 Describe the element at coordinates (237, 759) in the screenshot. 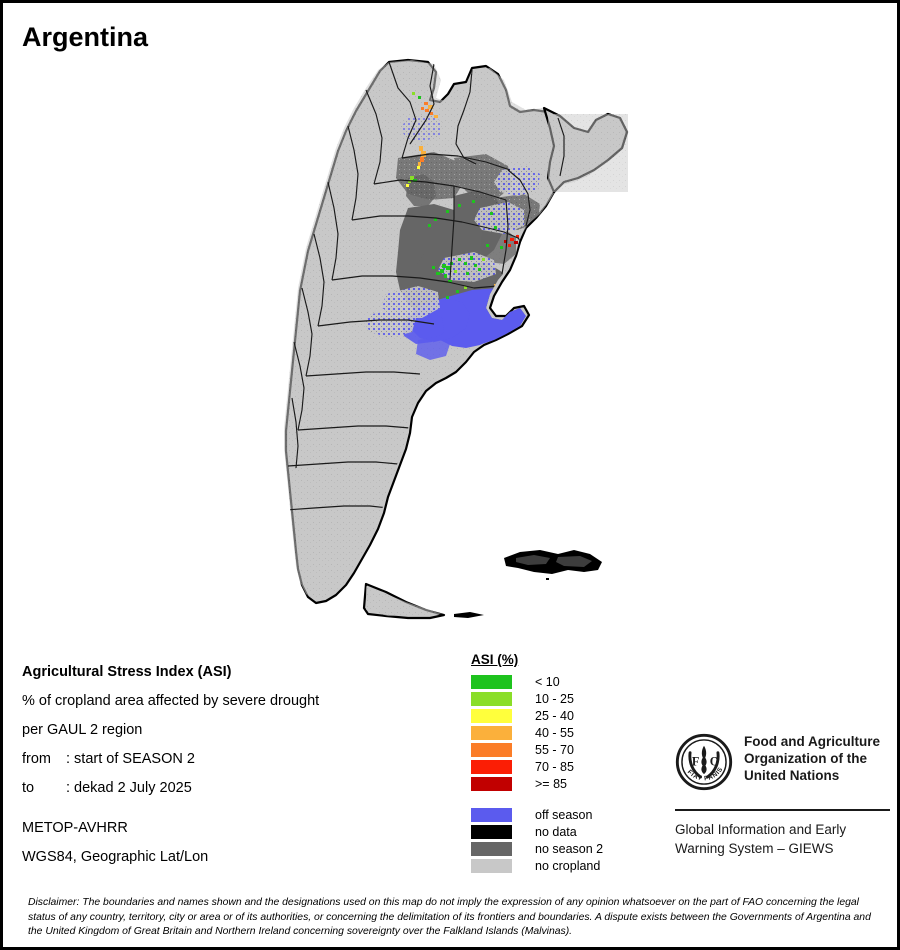

I see `period-from-row: from : start of SEASON 2` at that location.